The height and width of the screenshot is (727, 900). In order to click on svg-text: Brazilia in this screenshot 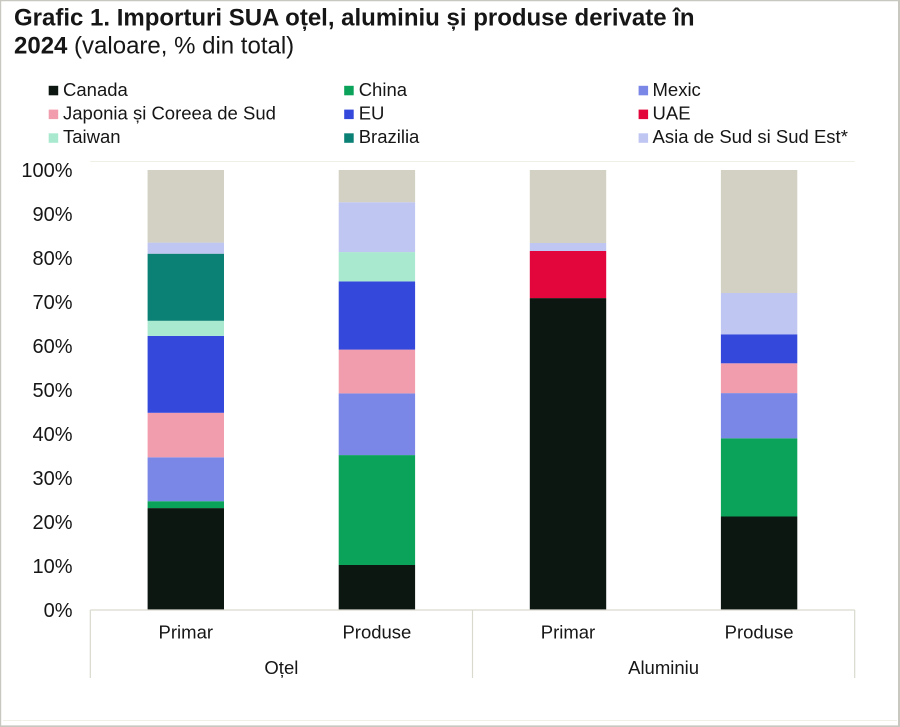, I will do `click(389, 136)`.